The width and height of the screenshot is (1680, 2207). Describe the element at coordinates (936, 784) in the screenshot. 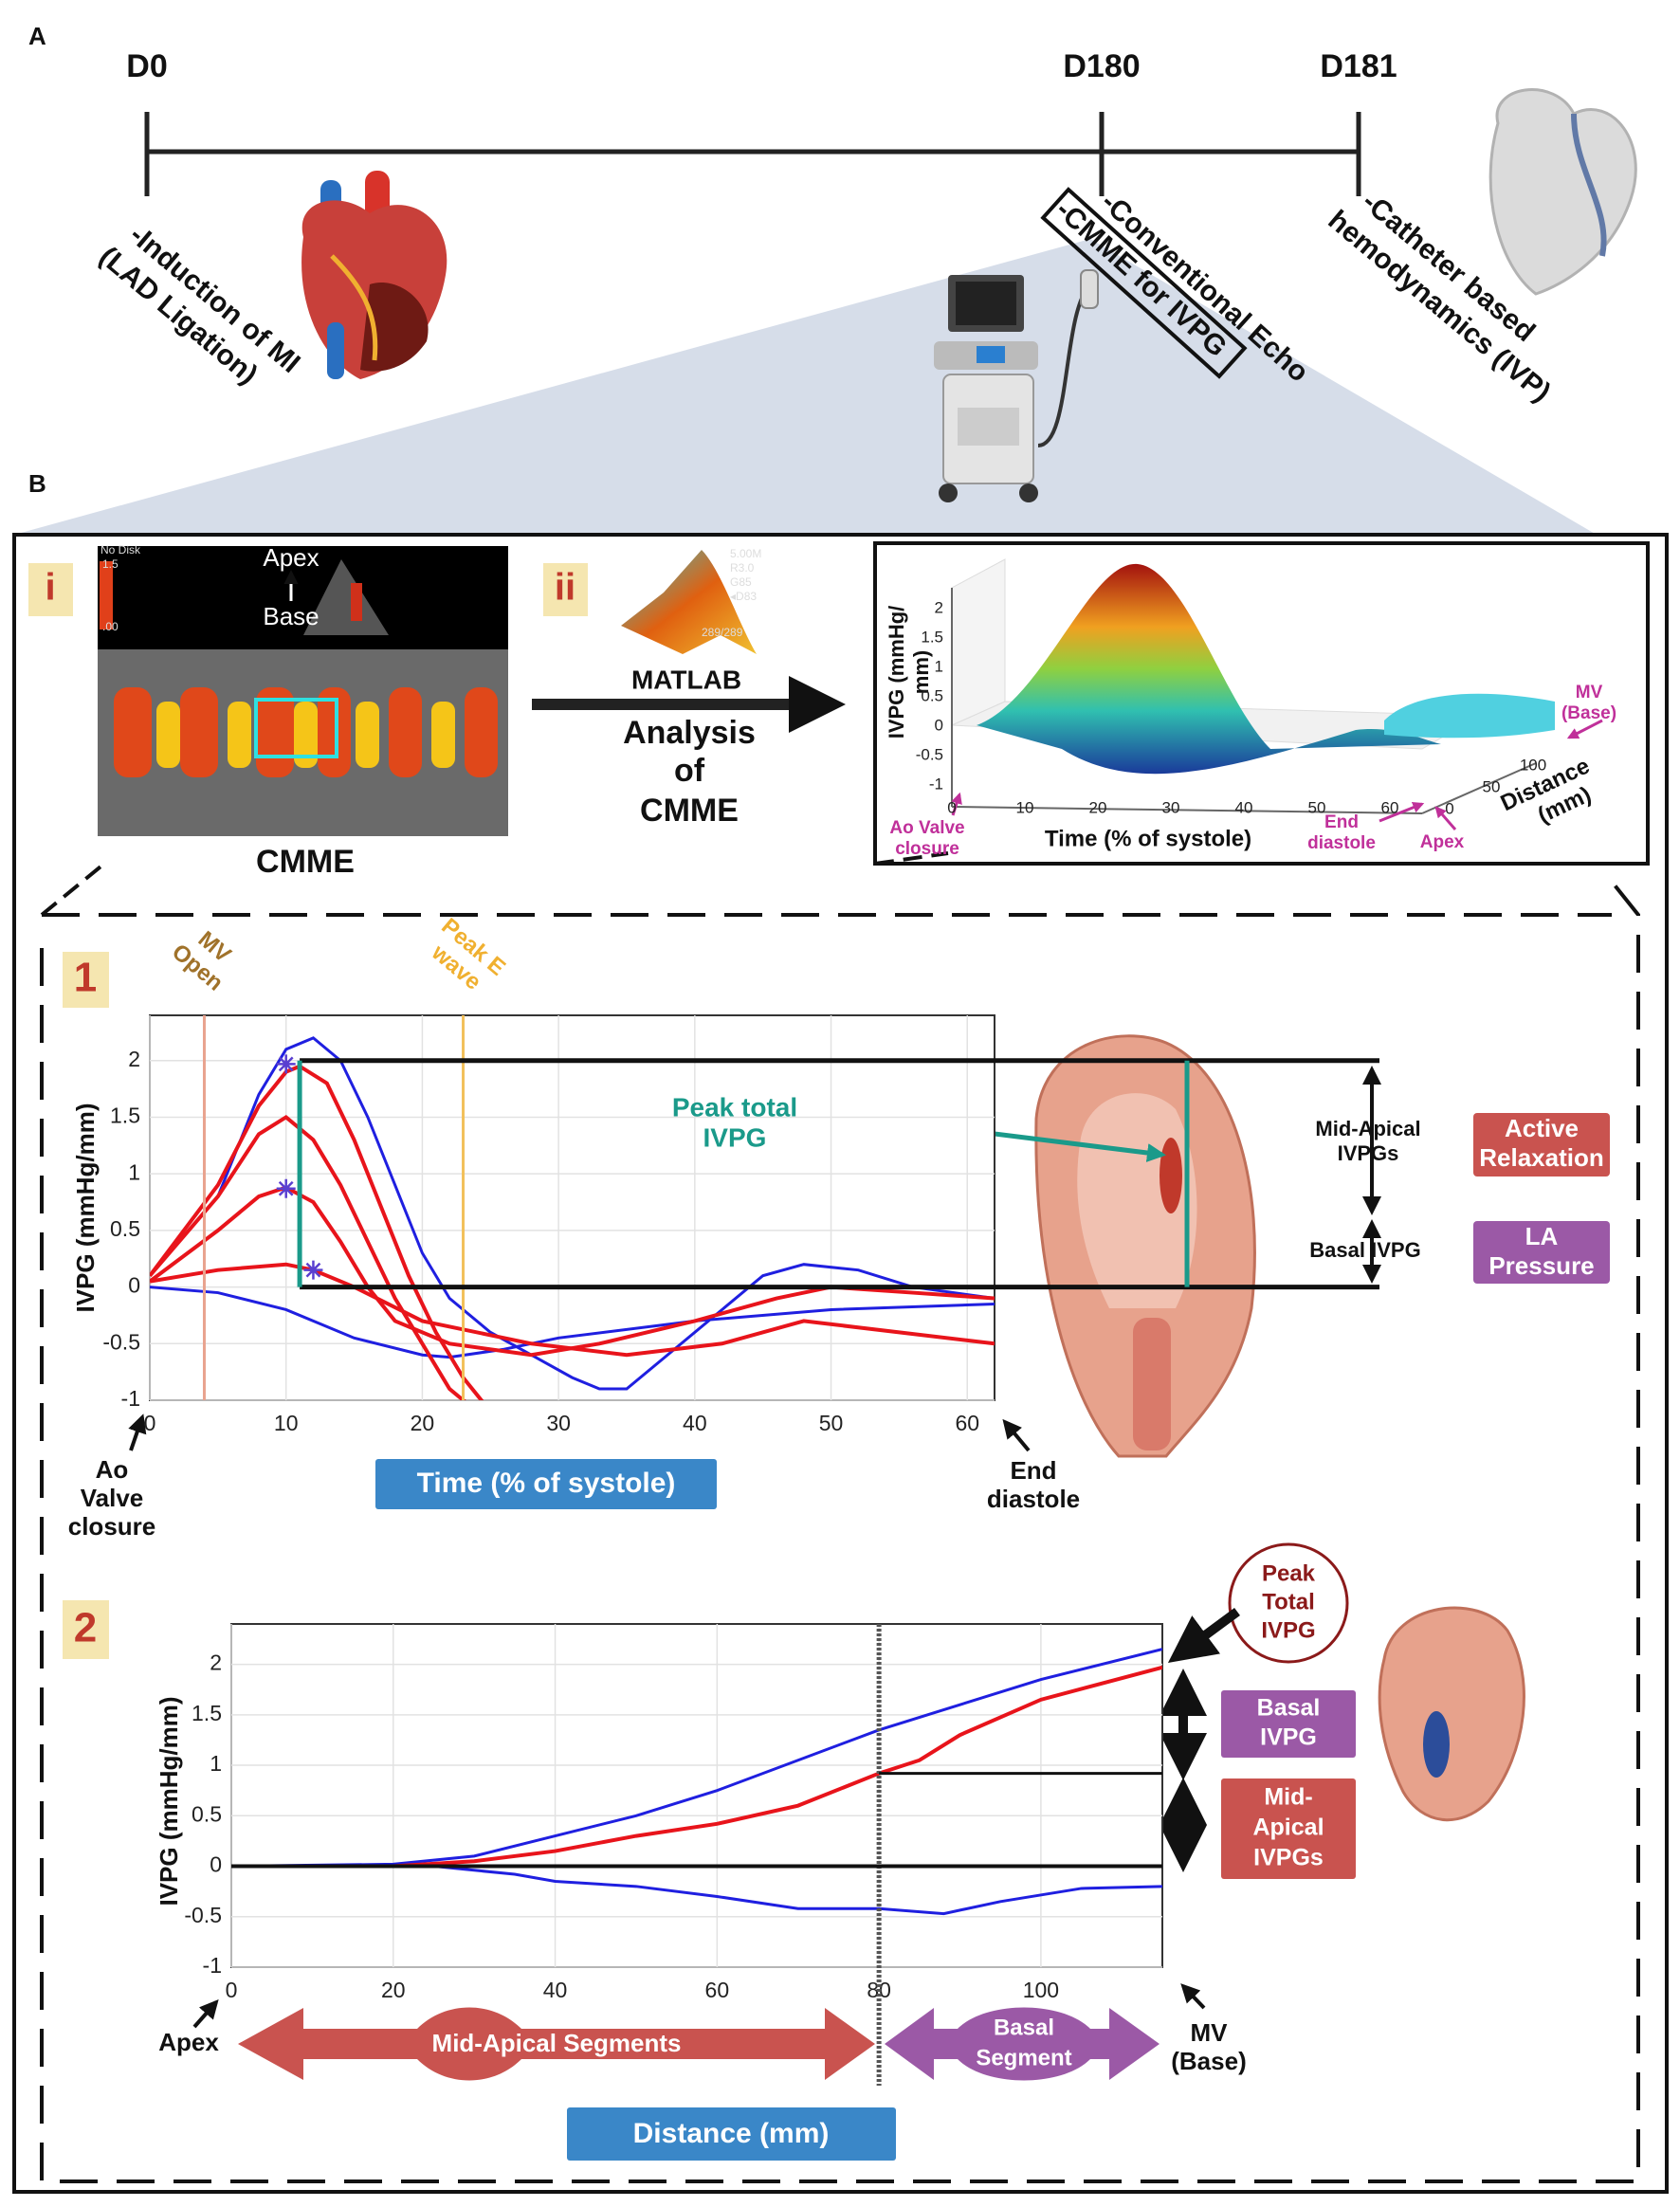

I see `tick-label: -1` at that location.